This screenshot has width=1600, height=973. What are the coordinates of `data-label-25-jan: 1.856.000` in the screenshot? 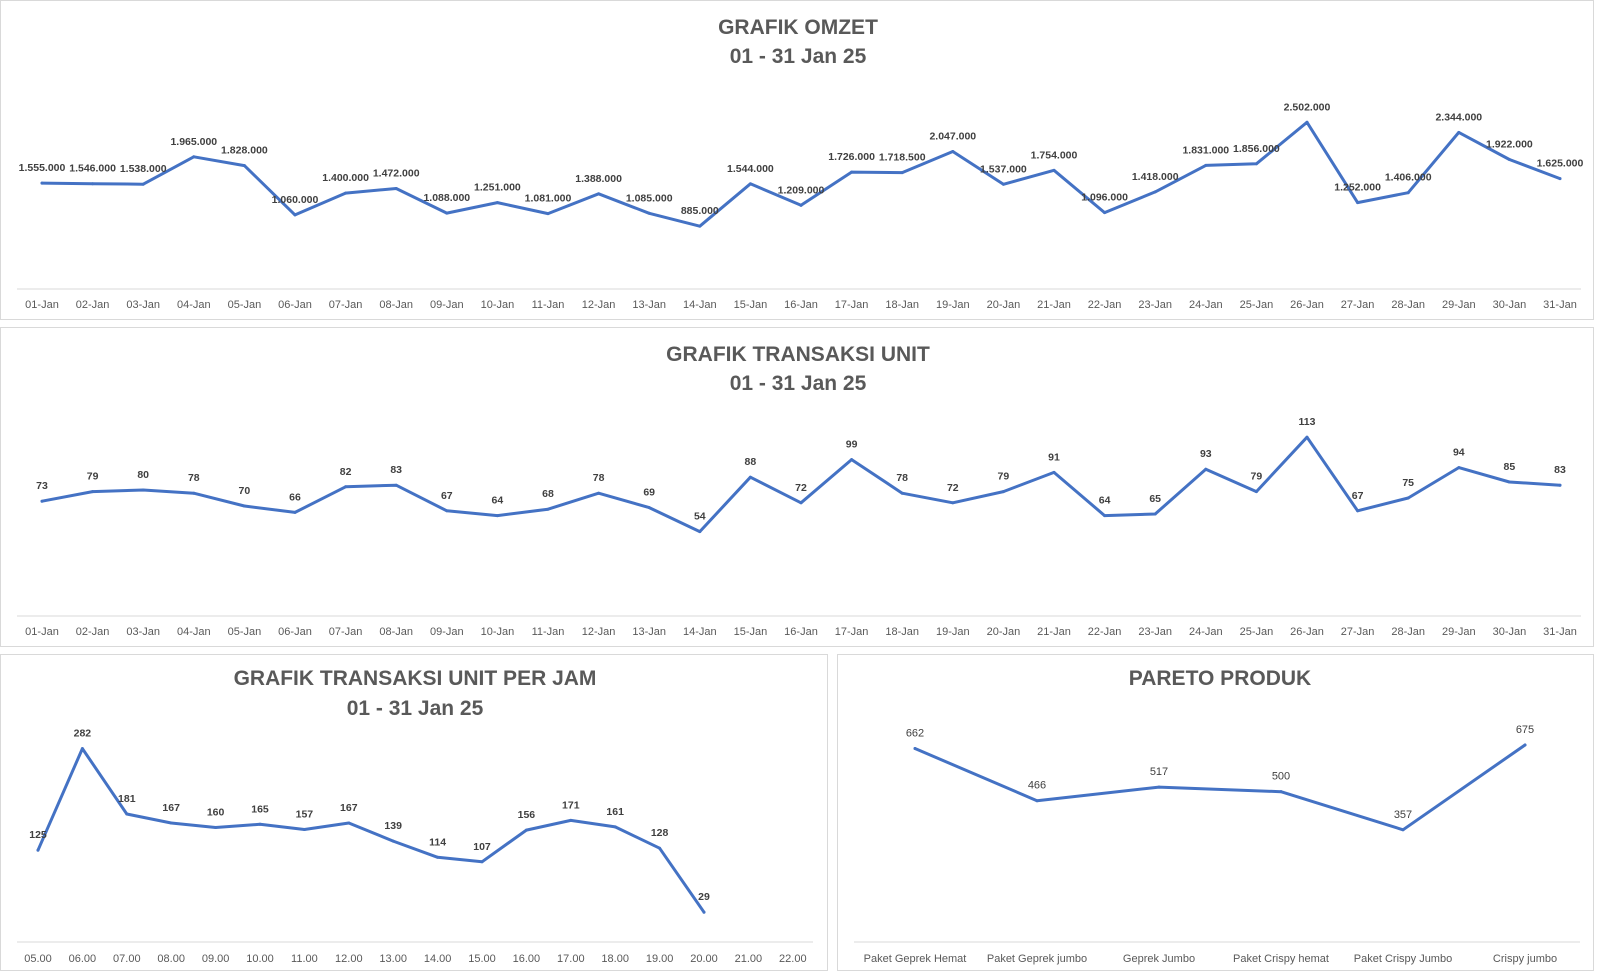 It's located at (1256, 149).